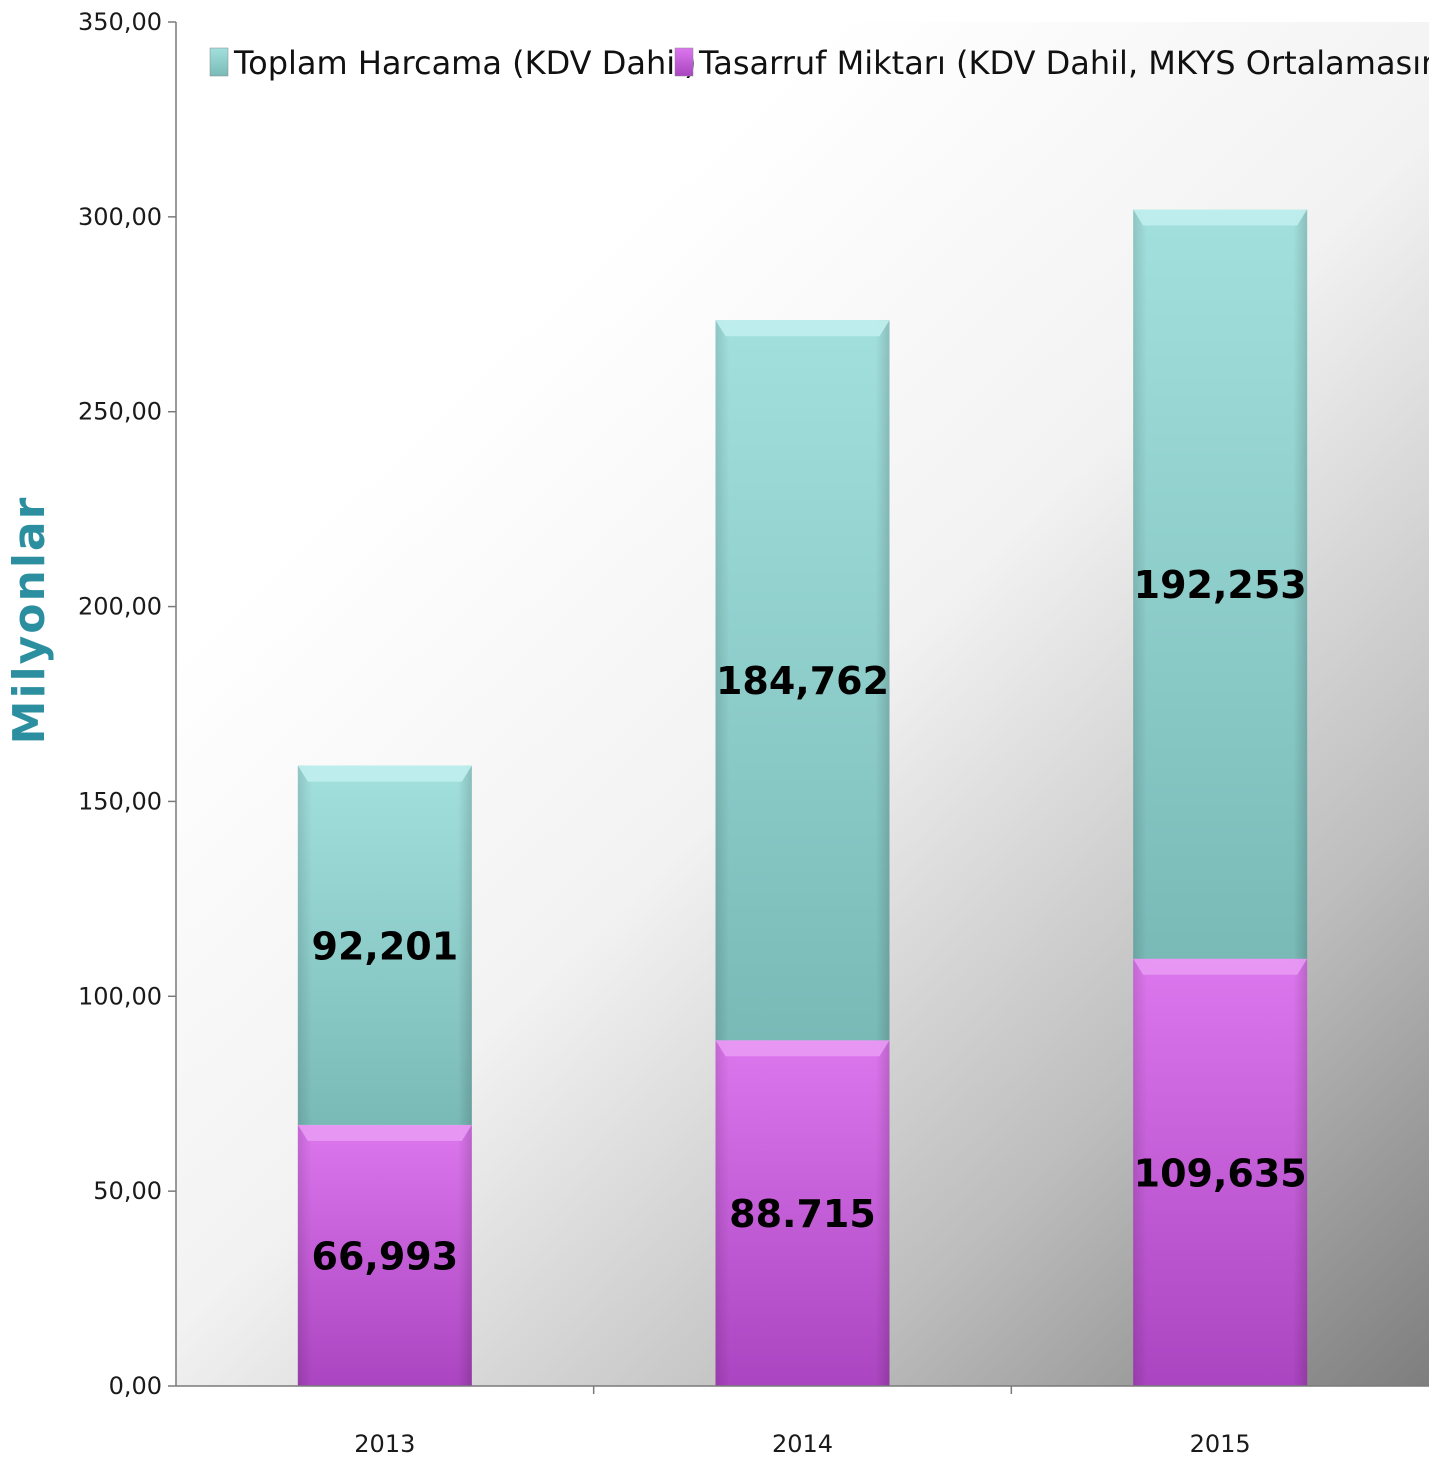  Describe the element at coordinates (1220, 1444) in the screenshot. I see `x-tick-label: 2015` at that location.